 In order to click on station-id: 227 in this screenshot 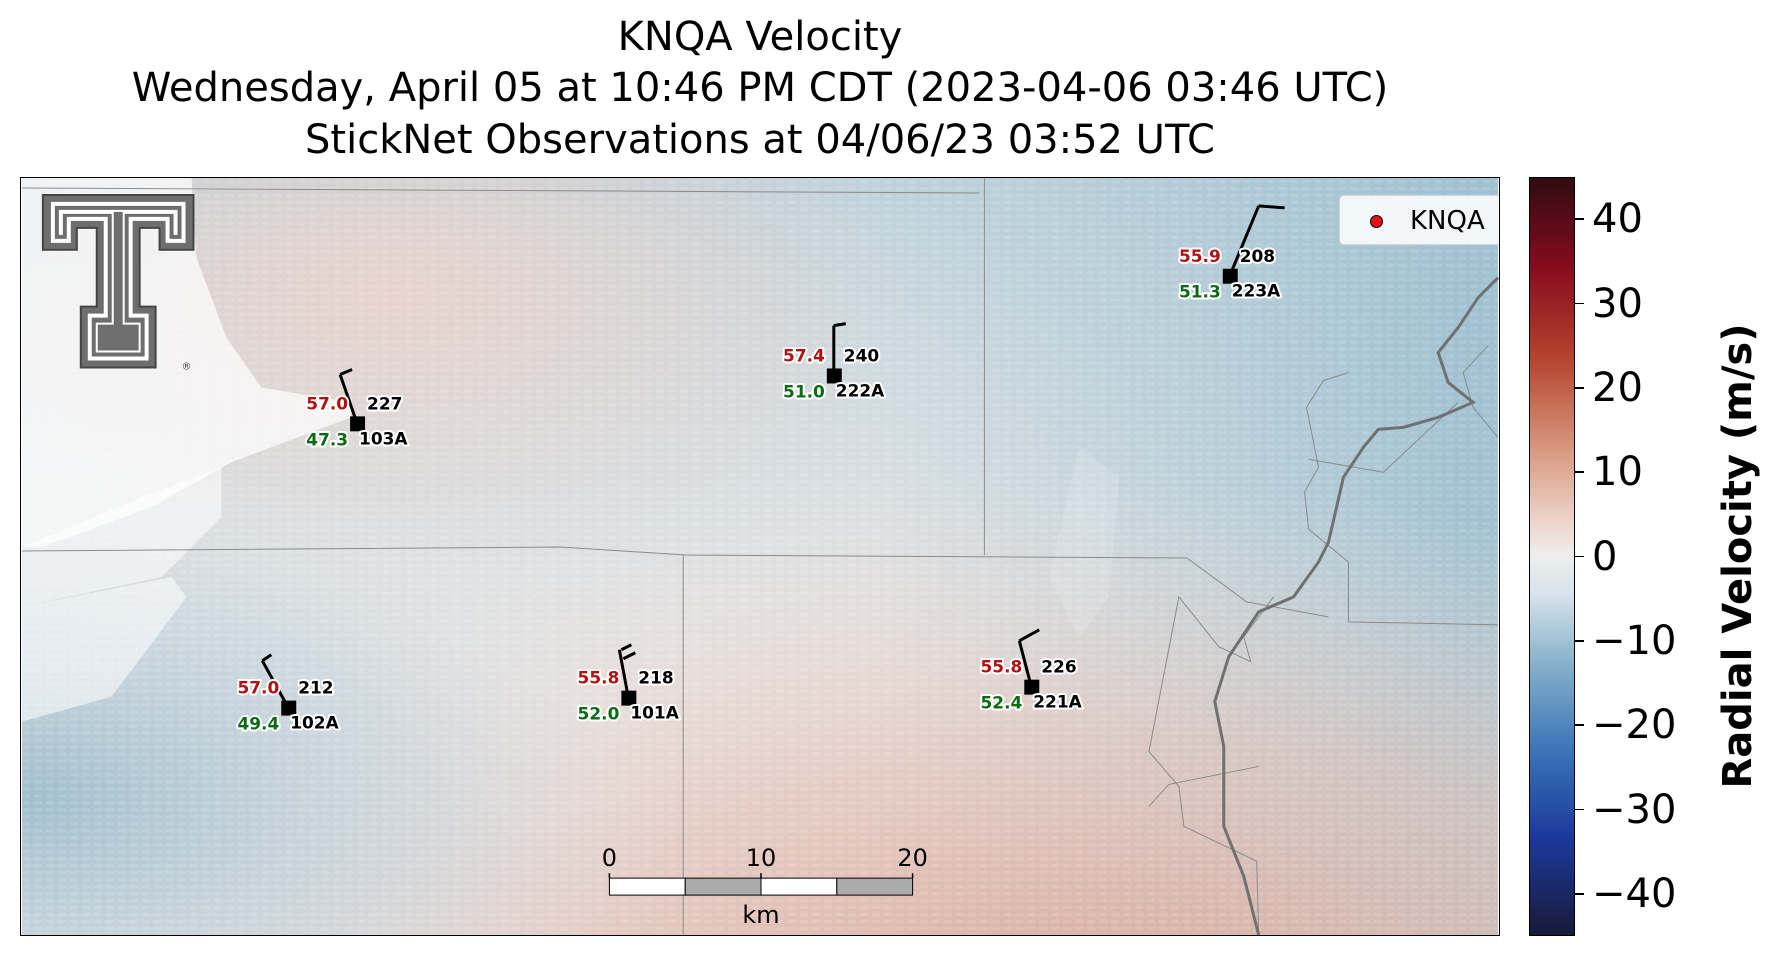, I will do `click(384, 403)`.